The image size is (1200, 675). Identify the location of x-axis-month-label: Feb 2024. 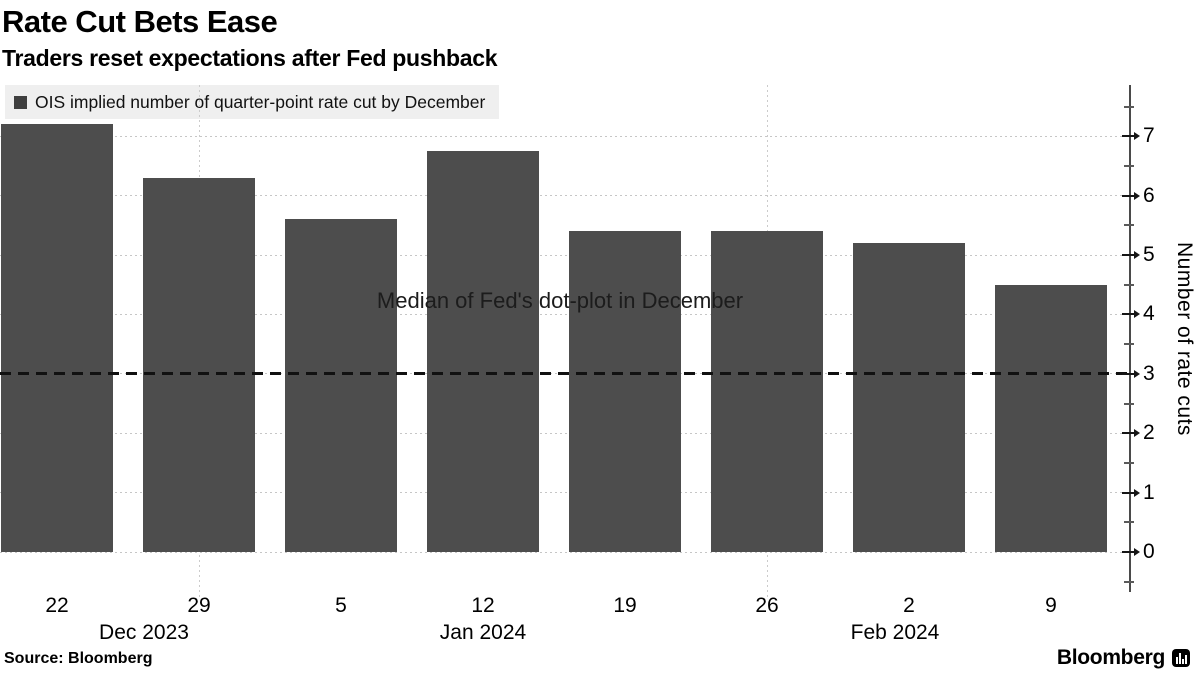
(895, 632).